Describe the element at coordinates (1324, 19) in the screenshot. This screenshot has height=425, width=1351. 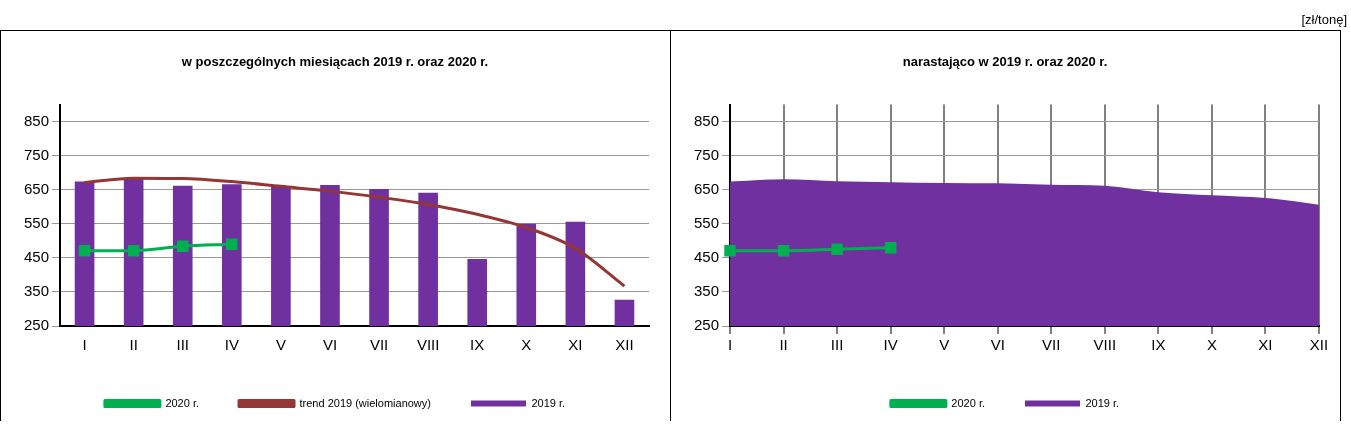
I see `text: [zł/tonę]` at that location.